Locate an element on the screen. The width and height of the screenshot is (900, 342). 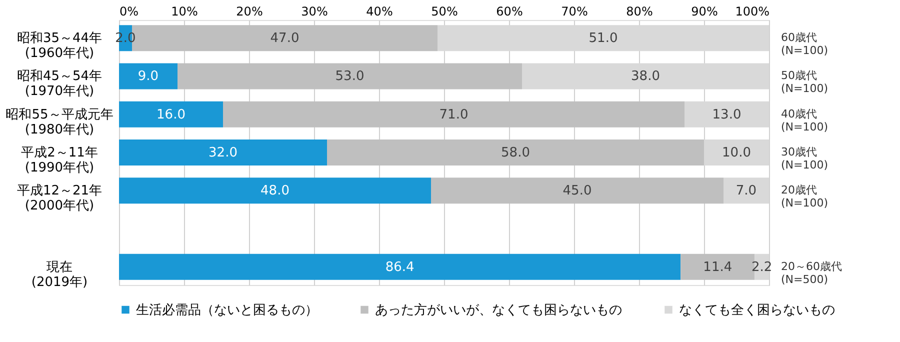
text: 20～60歳代 (N=500) is located at coordinates (811, 273).